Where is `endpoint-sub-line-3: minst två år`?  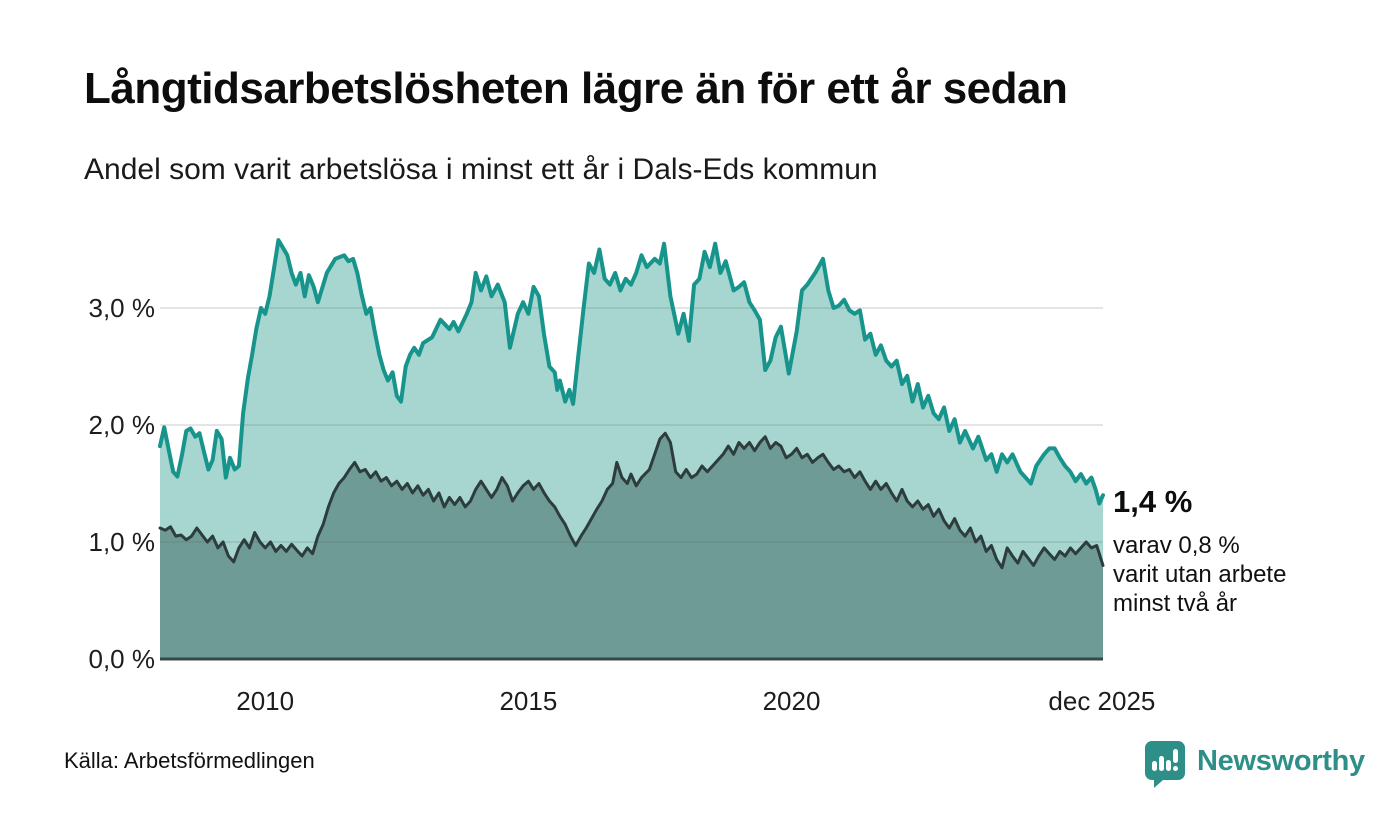 endpoint-sub-line-3: minst två år is located at coordinates (1175, 603).